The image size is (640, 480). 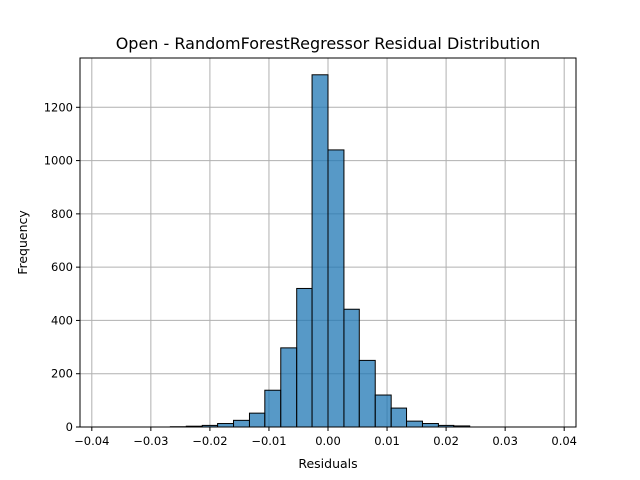 What do you see at coordinates (62, 374) in the screenshot?
I see `y-tick-label: 200` at bounding box center [62, 374].